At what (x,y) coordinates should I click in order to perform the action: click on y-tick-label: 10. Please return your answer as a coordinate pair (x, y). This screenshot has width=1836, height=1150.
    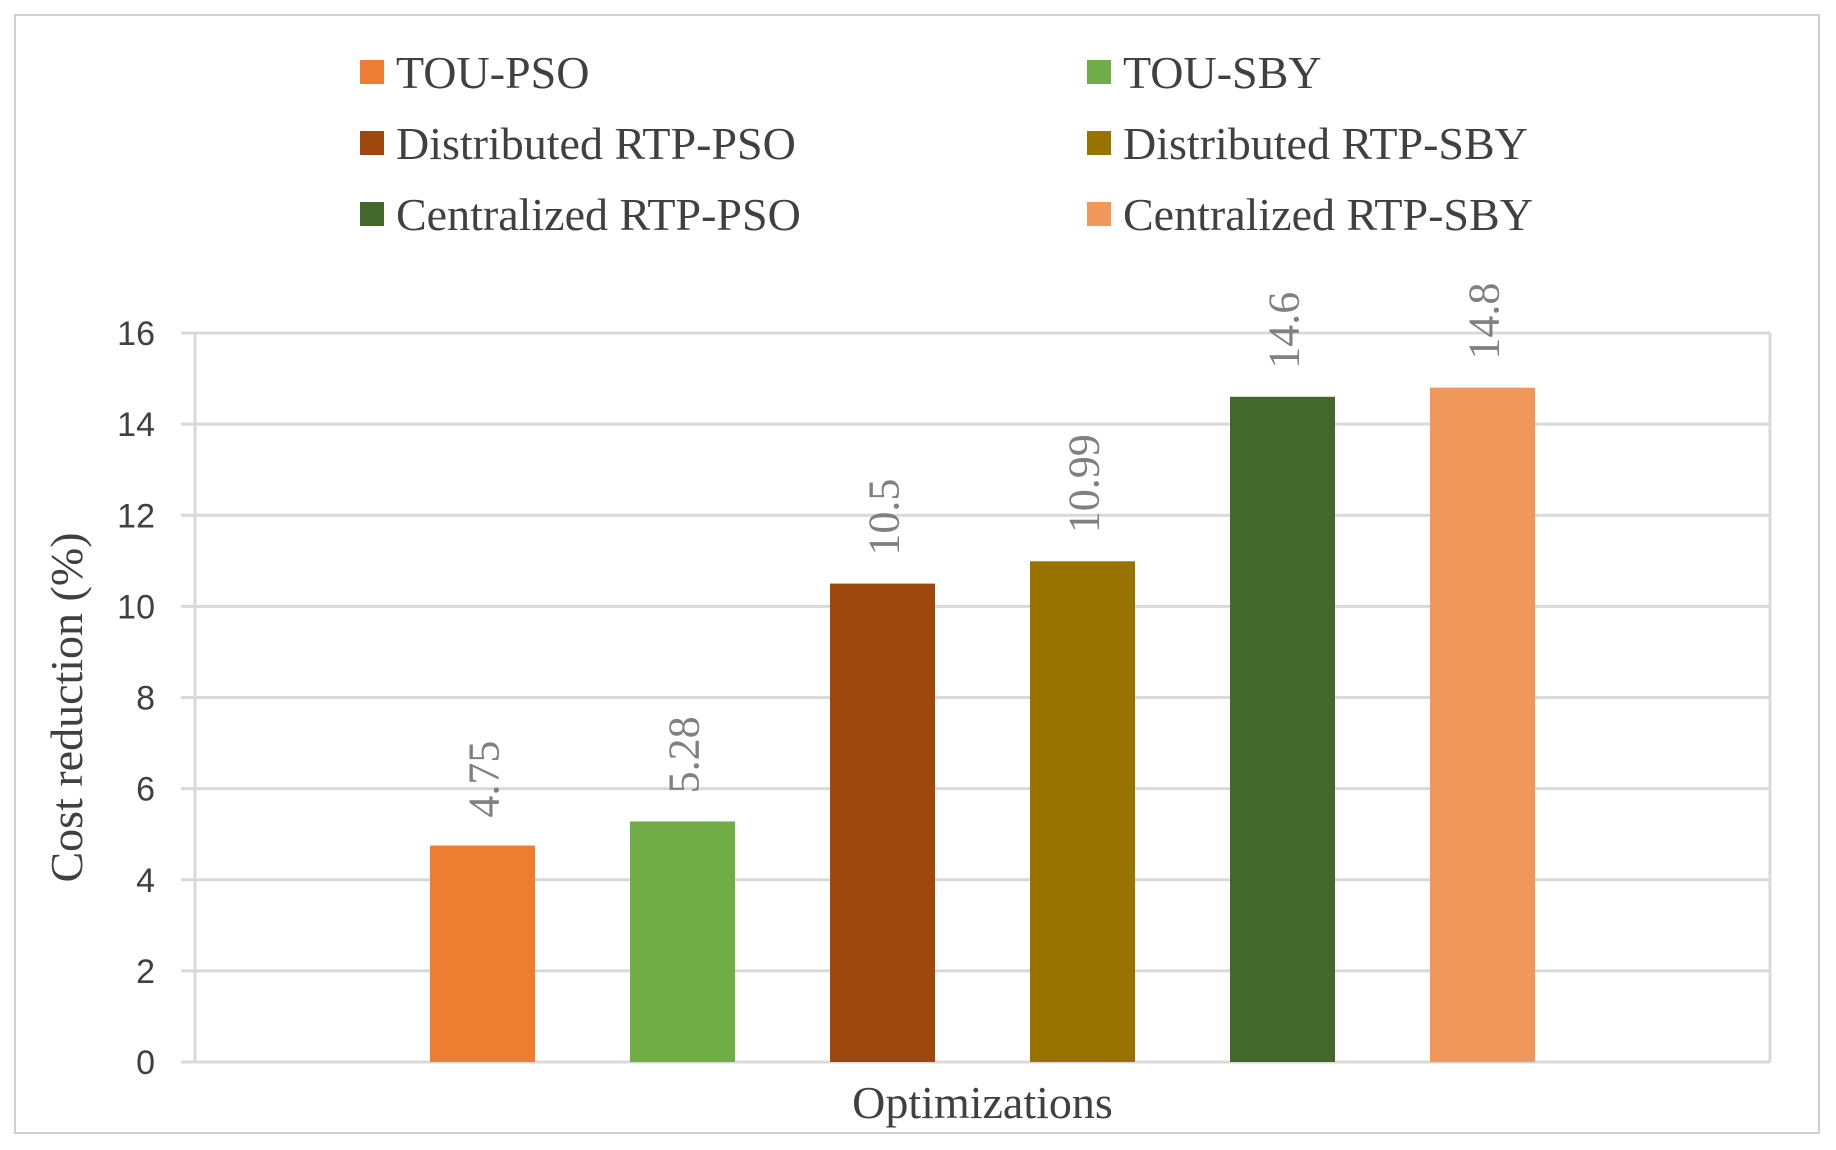
    Looking at the image, I should click on (136, 607).